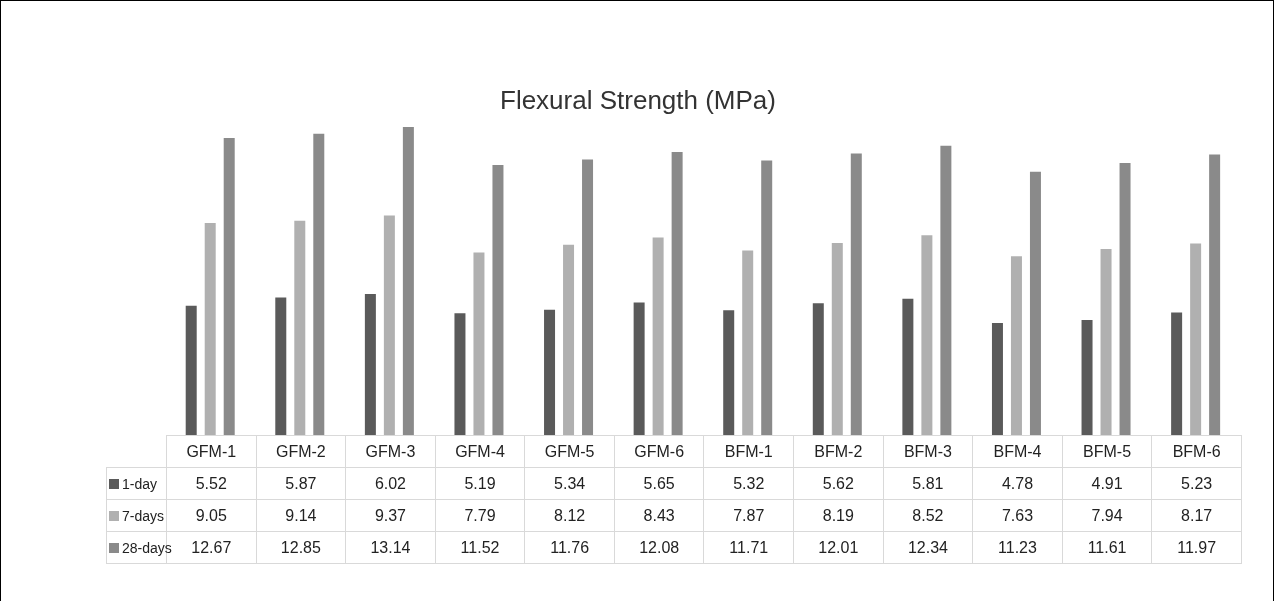 The image size is (1274, 601). Describe the element at coordinates (480, 451) in the screenshot. I see `x-tick-label: GFM-4` at that location.